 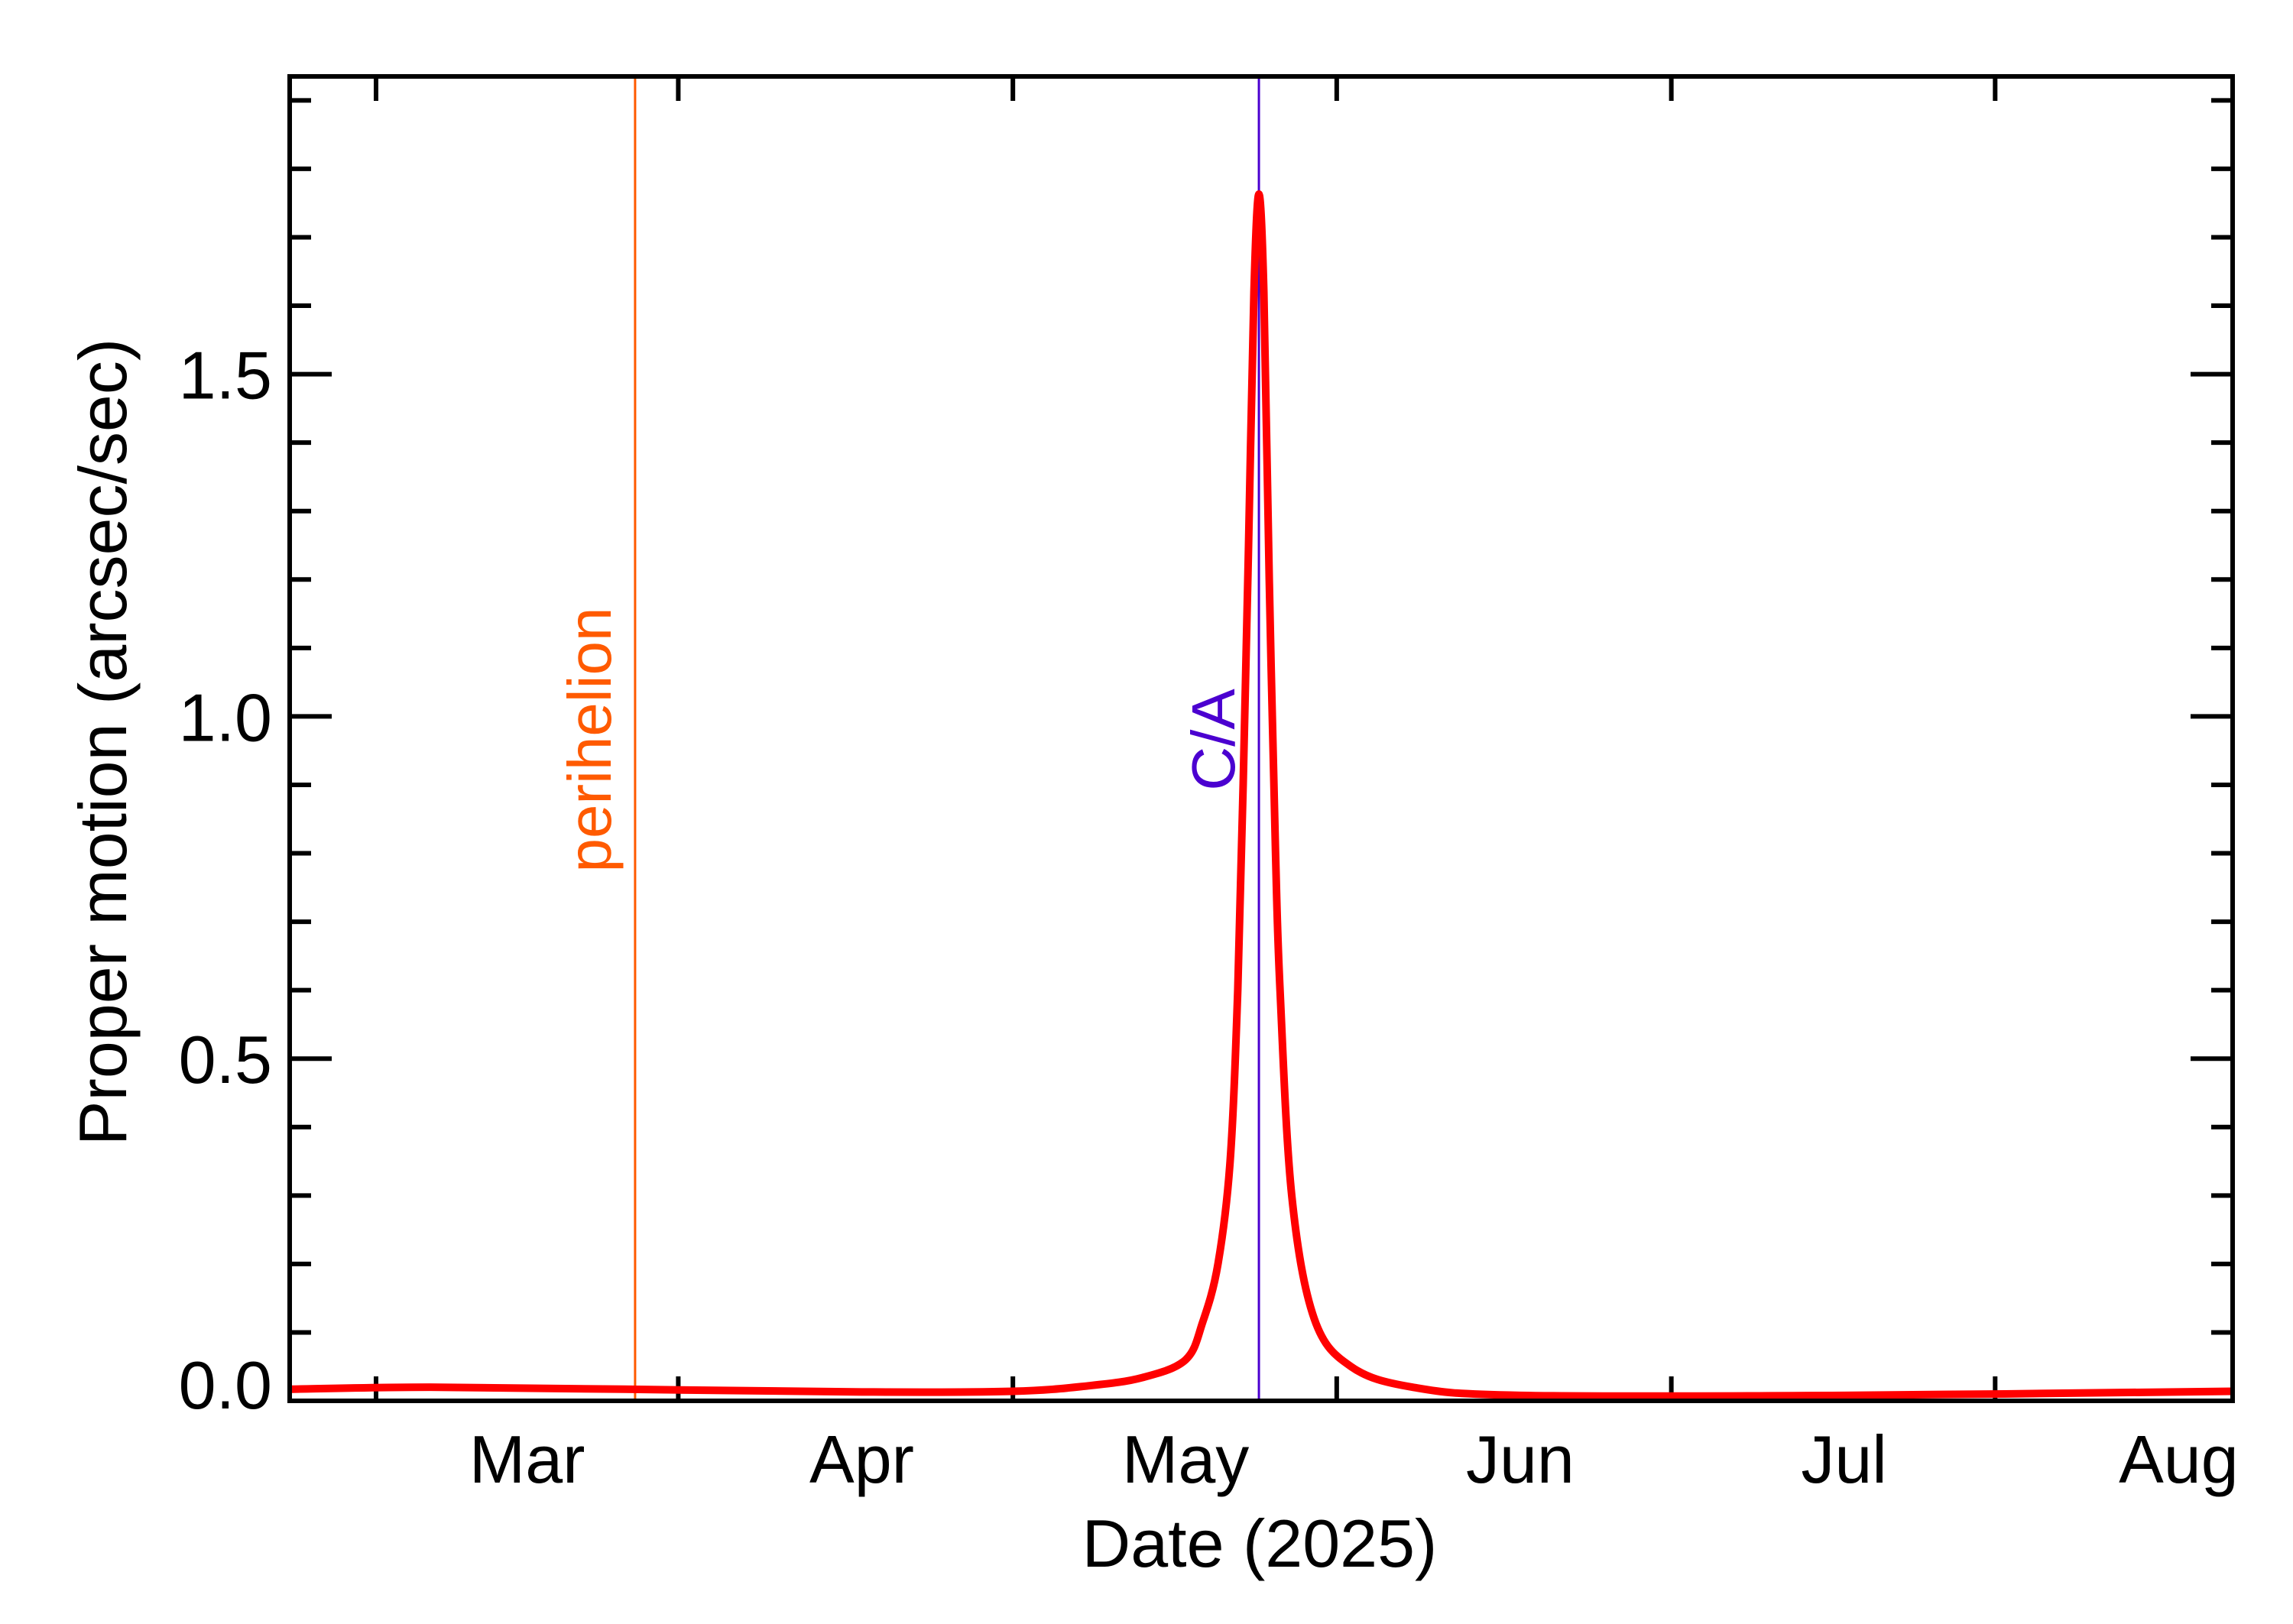 I want to click on annotation-label-perihelion: perihelion, so click(x=590, y=740).